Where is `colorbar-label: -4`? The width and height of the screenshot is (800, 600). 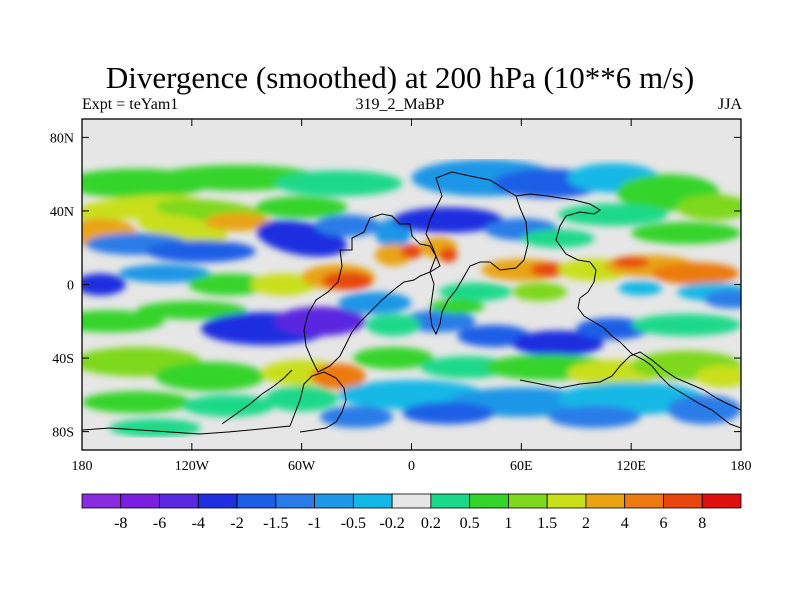
colorbar-label: -4 is located at coordinates (198, 523).